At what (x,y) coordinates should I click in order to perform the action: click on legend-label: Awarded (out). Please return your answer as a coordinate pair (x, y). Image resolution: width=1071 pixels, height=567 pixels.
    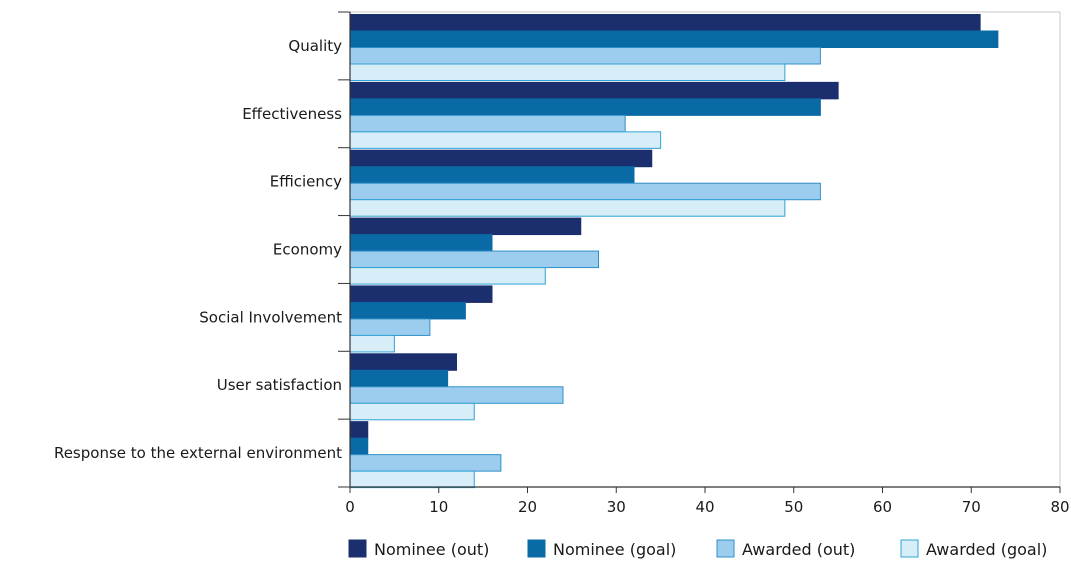
    Looking at the image, I should click on (798, 549).